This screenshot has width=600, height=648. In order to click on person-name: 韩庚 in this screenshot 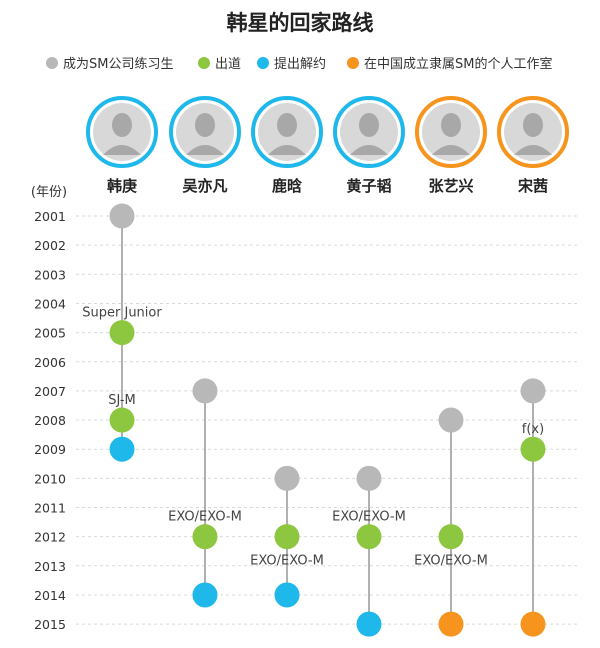, I will do `click(122, 186)`.